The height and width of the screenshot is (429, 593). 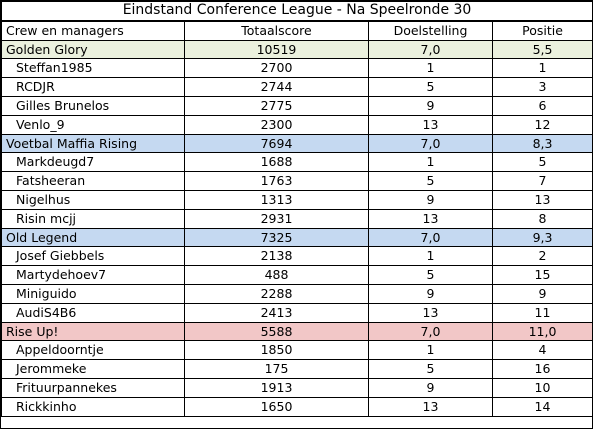 I want to click on manager-row: AudiS4B6 2413 13 11, so click(x=297, y=312).